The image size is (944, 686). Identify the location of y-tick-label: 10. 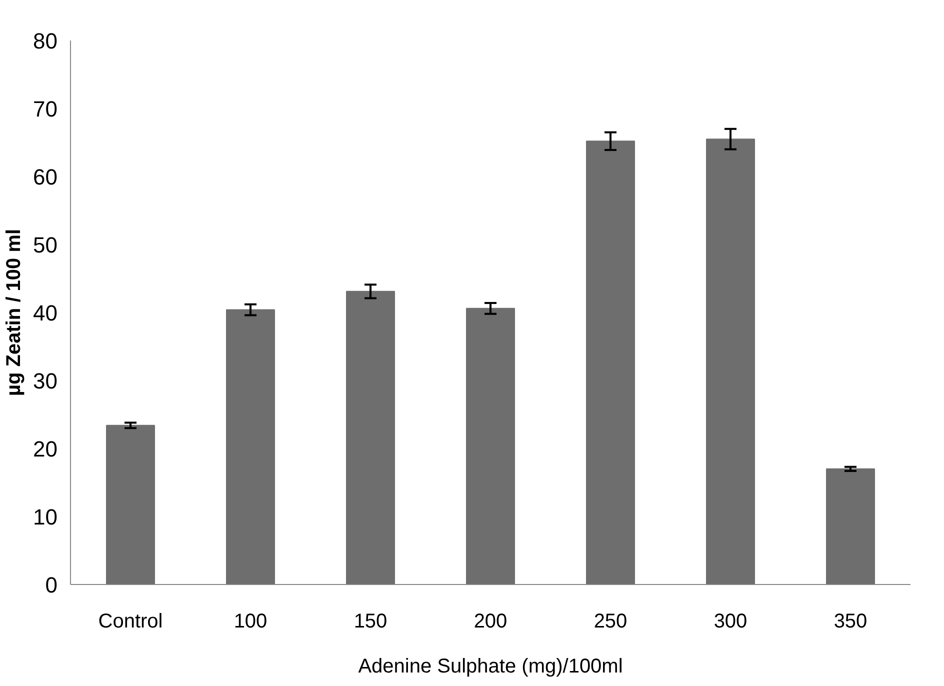
(45, 517).